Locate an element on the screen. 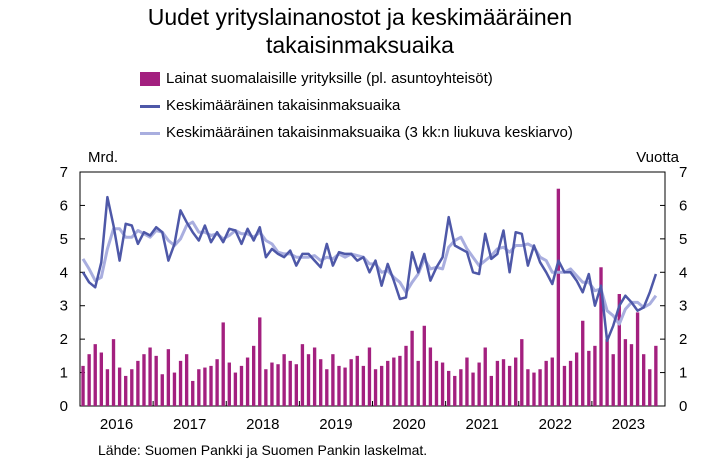 The width and height of the screenshot is (720, 470). y-tick-label-right: 3 is located at coordinates (683, 306).